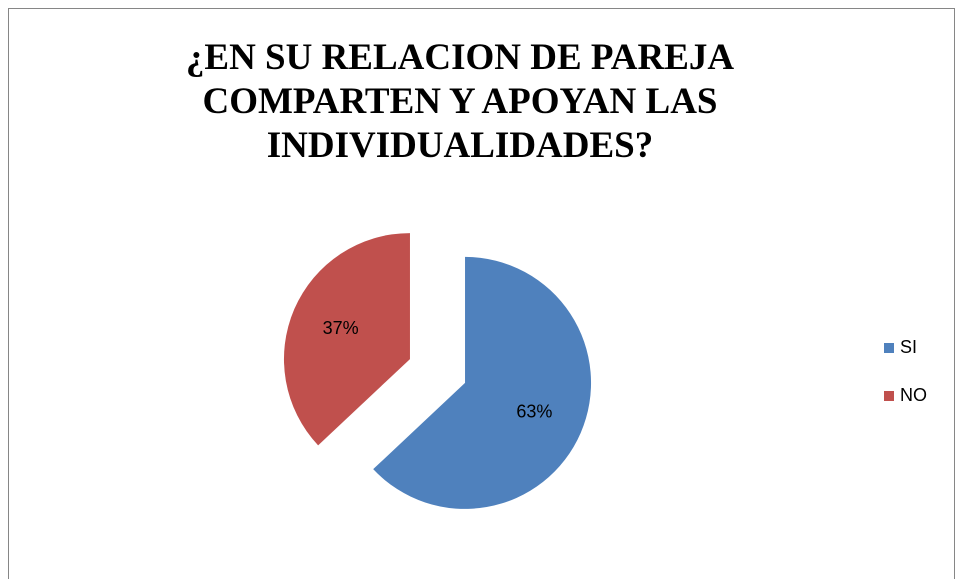 The height and width of the screenshot is (579, 960). Describe the element at coordinates (913, 395) in the screenshot. I see `legend-label: NO` at that location.